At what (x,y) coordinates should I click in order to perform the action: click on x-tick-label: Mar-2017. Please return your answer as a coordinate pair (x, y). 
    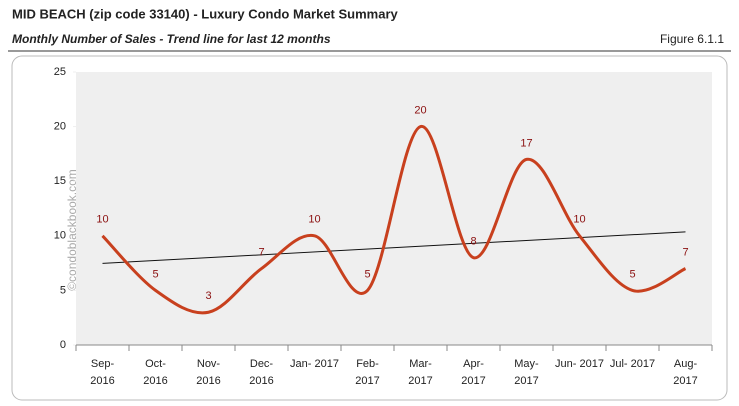
    Looking at the image, I should click on (420, 372).